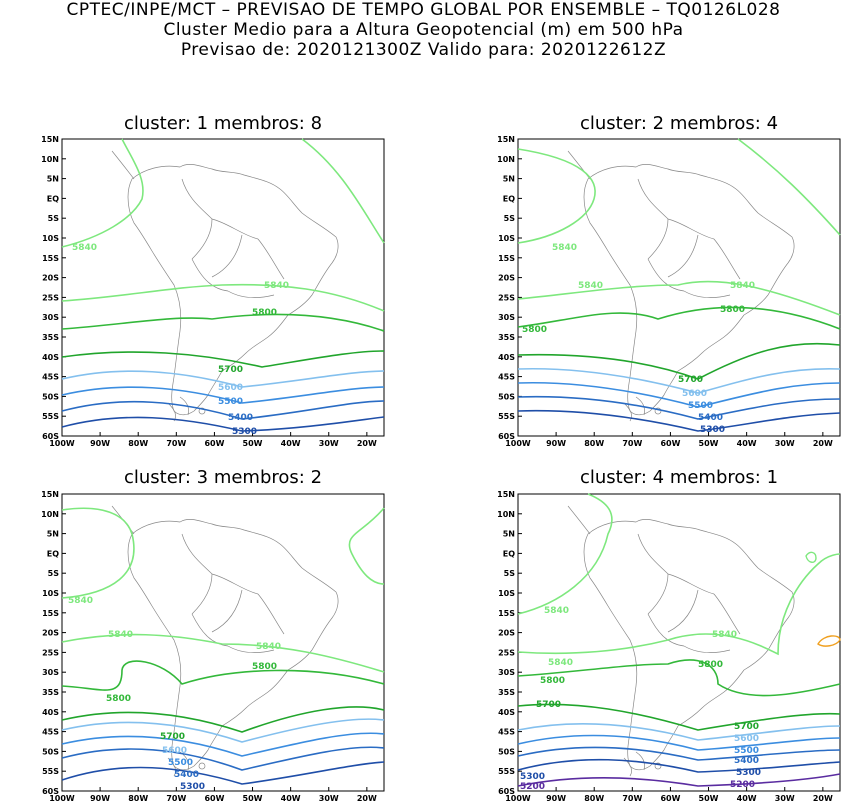 The image size is (847, 803). What do you see at coordinates (679, 123) in the screenshot?
I see `panel-2-title: cluster: 2 membros: 4` at bounding box center [679, 123].